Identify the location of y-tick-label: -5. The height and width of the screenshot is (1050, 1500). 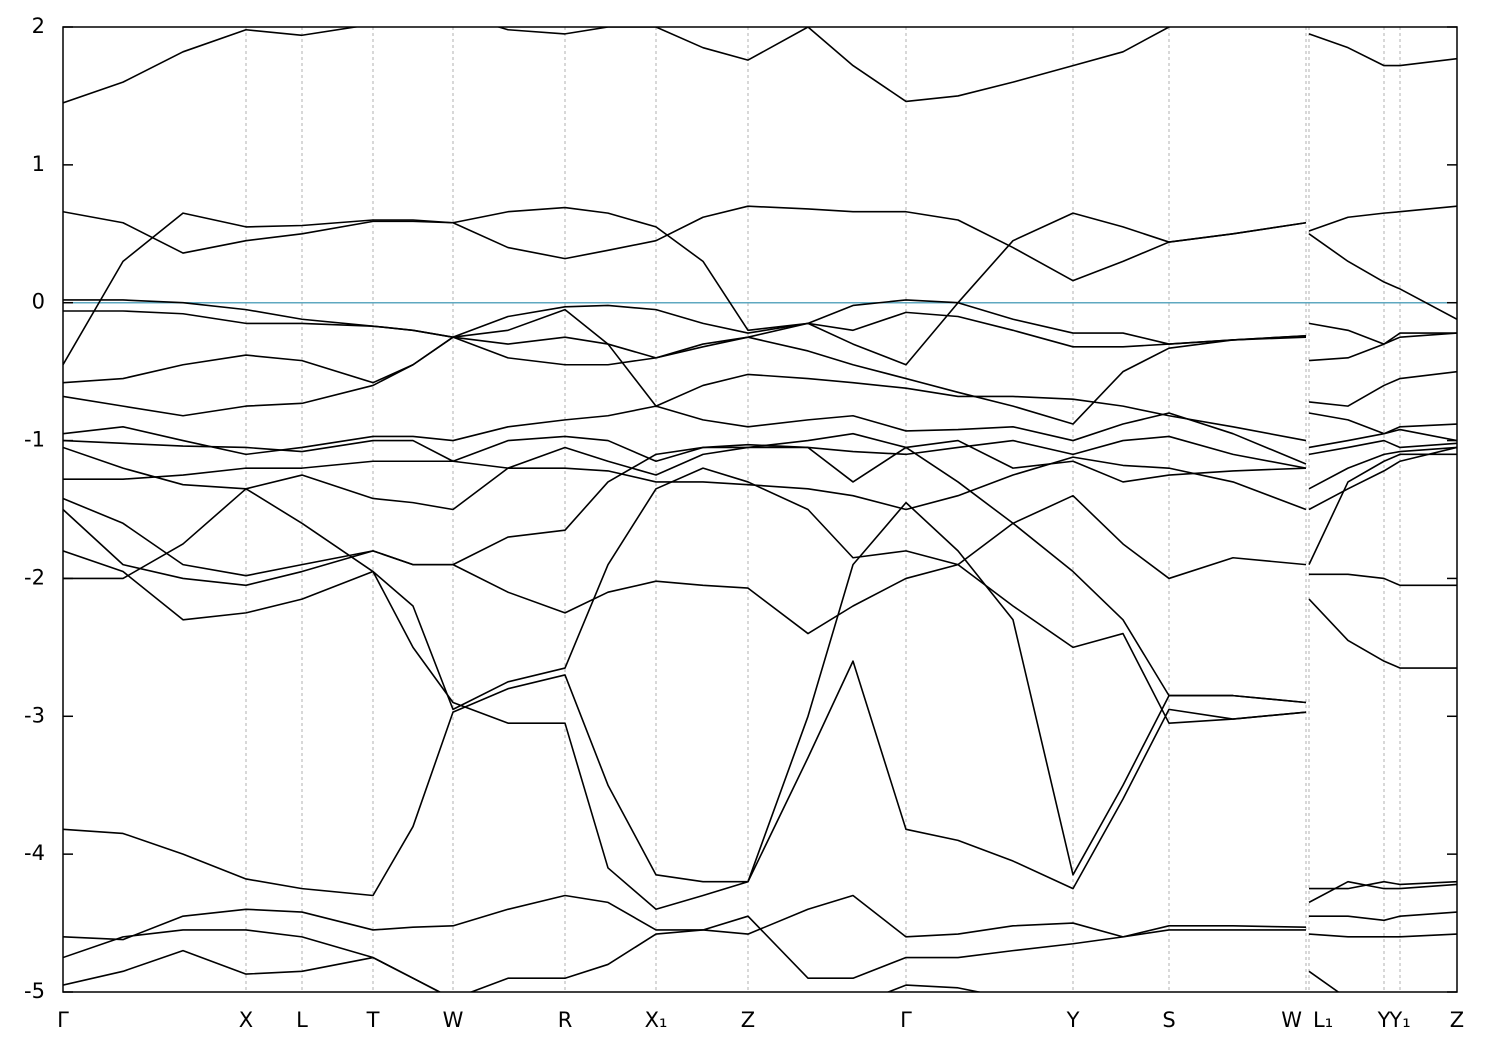
(34, 991).